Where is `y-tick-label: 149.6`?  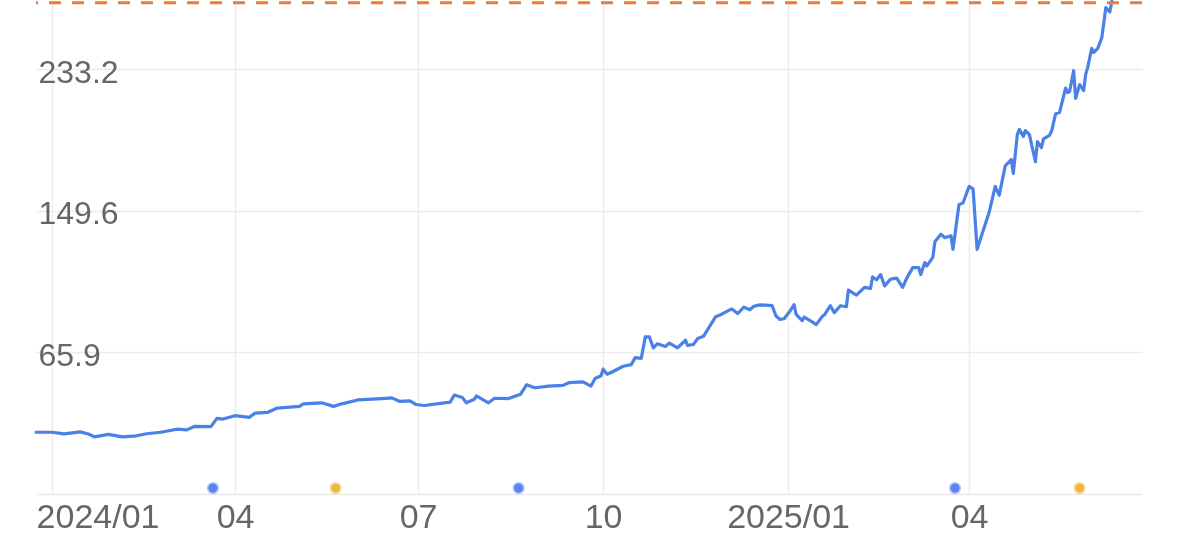 y-tick-label: 149.6 is located at coordinates (78, 213).